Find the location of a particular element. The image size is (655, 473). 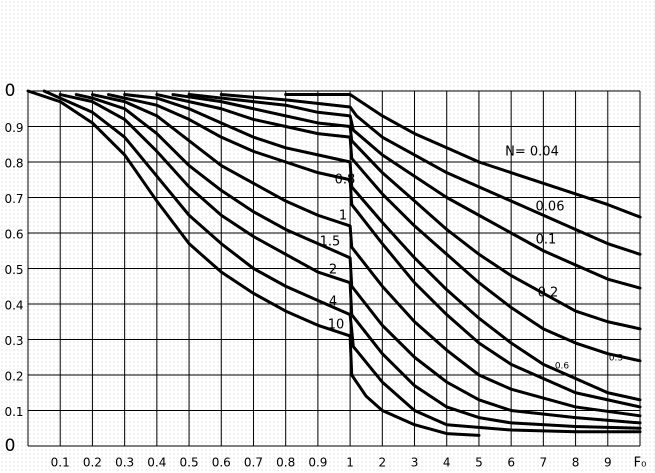

y-tick-label: 0.3 is located at coordinates (13, 341).